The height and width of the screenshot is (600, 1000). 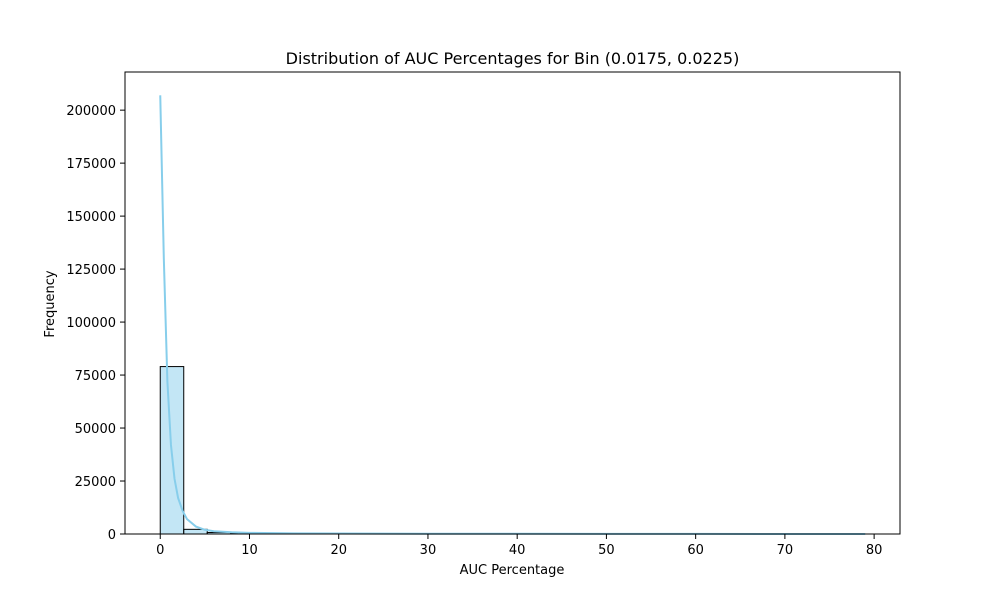 What do you see at coordinates (428, 550) in the screenshot?
I see `x-tick-label: 30` at bounding box center [428, 550].